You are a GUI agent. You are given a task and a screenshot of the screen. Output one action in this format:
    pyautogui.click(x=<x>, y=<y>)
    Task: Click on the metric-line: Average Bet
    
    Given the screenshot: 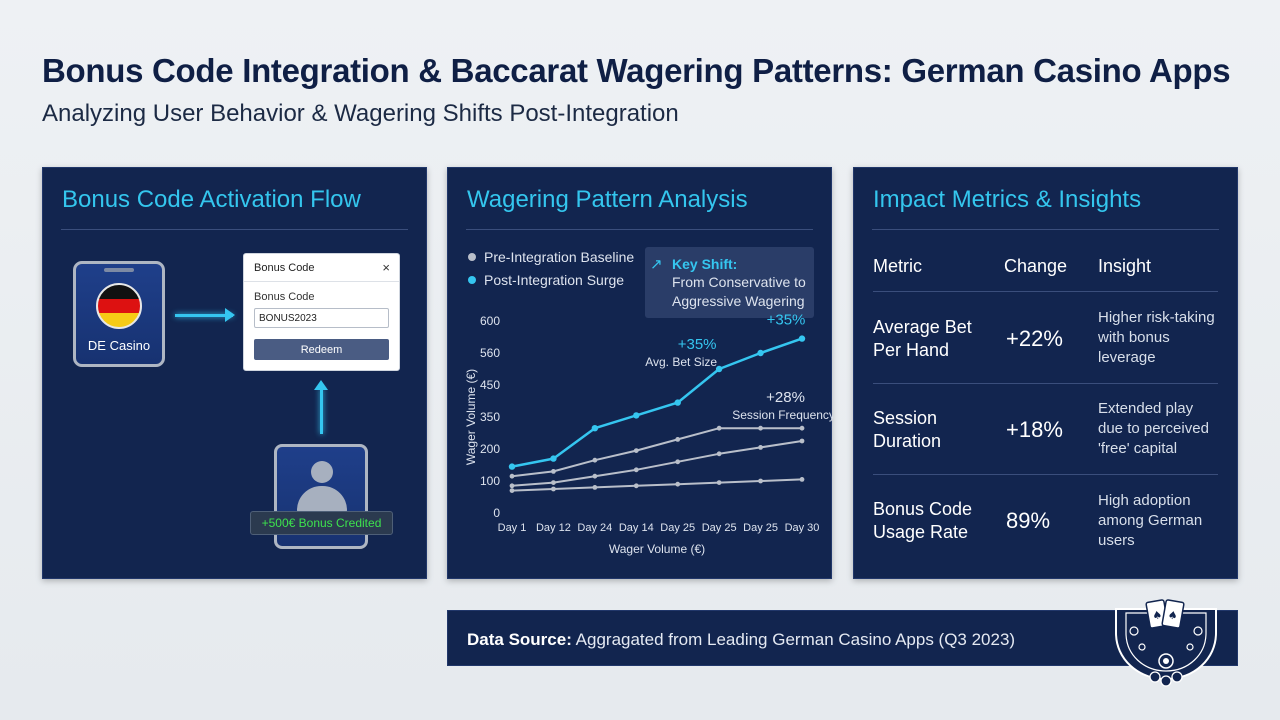 What is the action you would take?
    pyautogui.click(x=922, y=327)
    